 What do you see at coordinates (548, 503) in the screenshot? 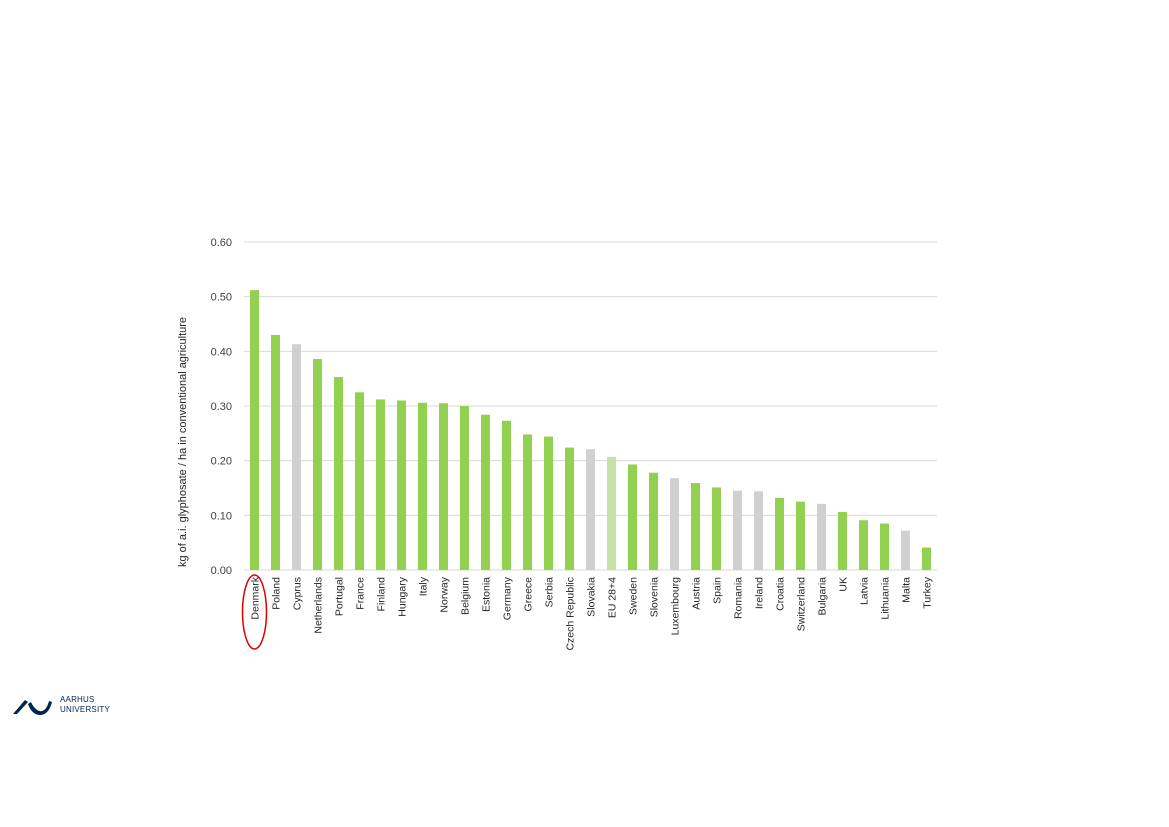
I see `bar-serbia` at bounding box center [548, 503].